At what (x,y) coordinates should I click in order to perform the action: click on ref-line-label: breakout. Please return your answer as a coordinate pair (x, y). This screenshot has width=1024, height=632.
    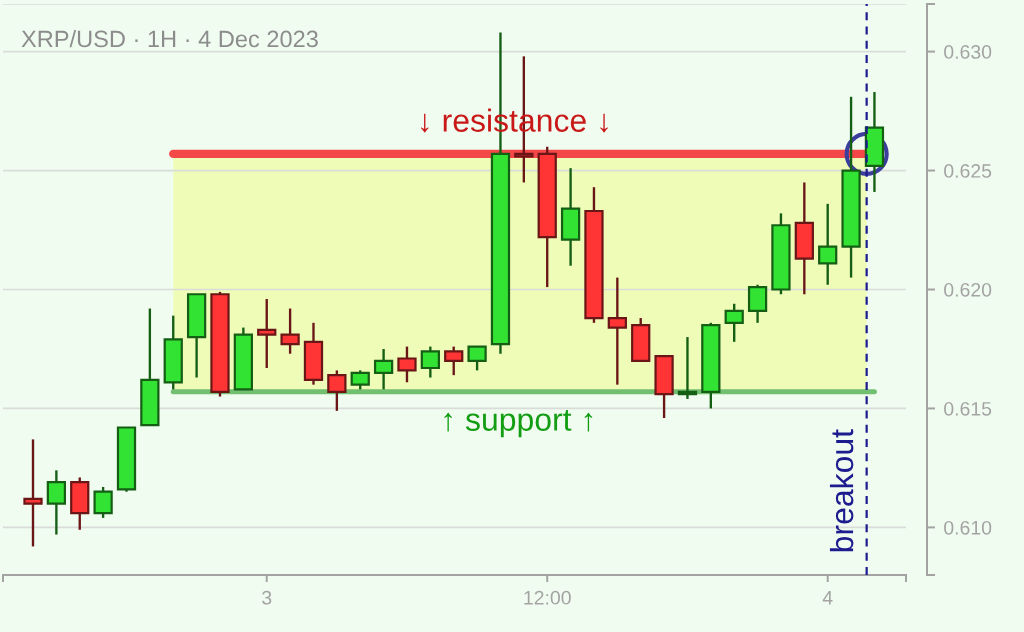
    Looking at the image, I should click on (841, 490).